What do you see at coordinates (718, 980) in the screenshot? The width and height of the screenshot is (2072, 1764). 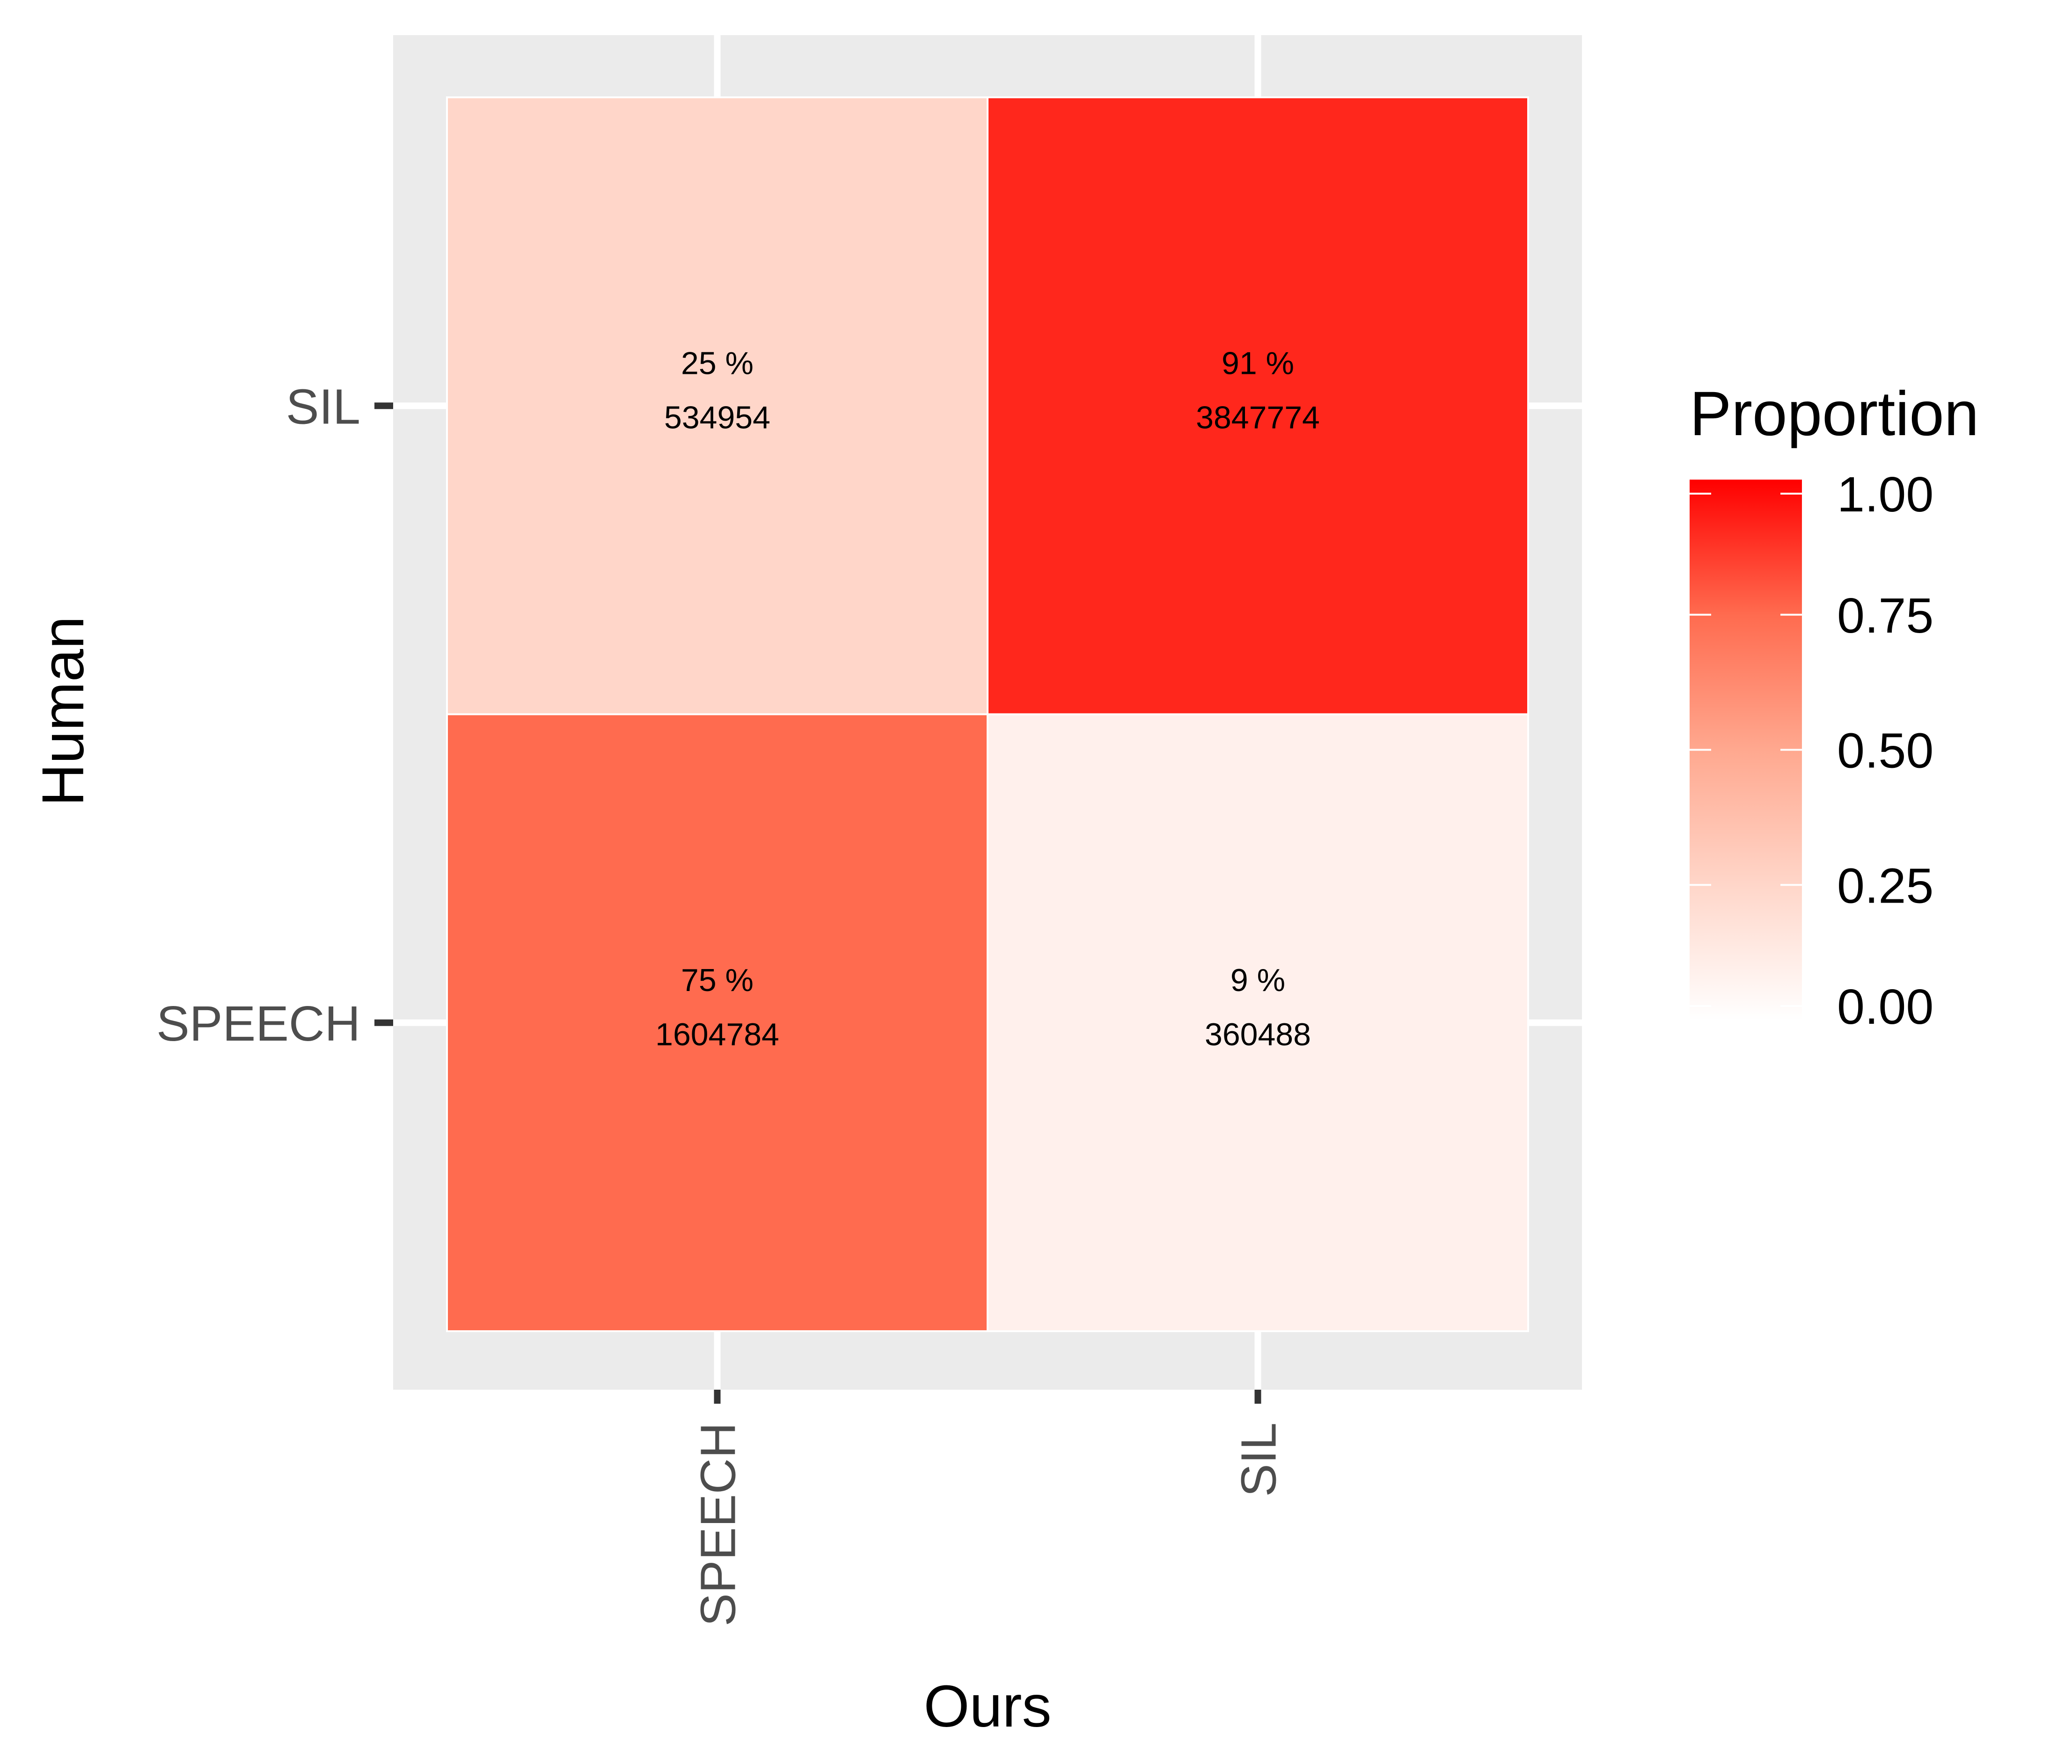 I see `cell-speech-speech-percent-label: 75 %` at bounding box center [718, 980].